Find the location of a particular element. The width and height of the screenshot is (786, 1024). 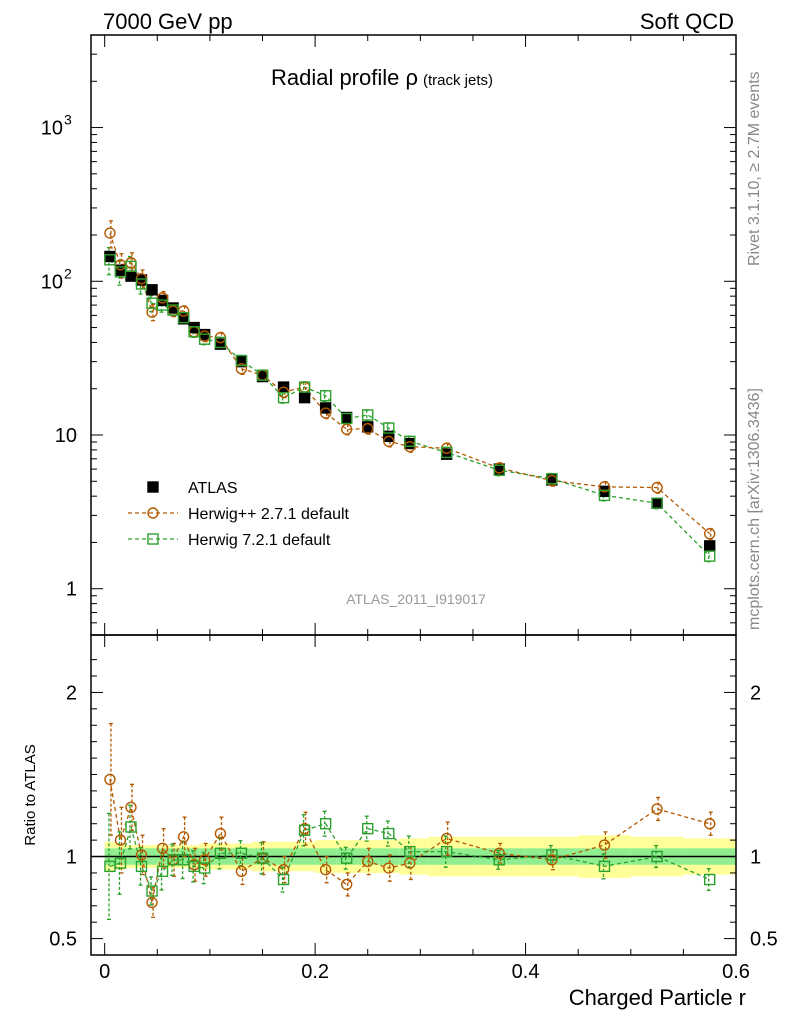

x-axis-label: Charged Particle r is located at coordinates (657, 997).